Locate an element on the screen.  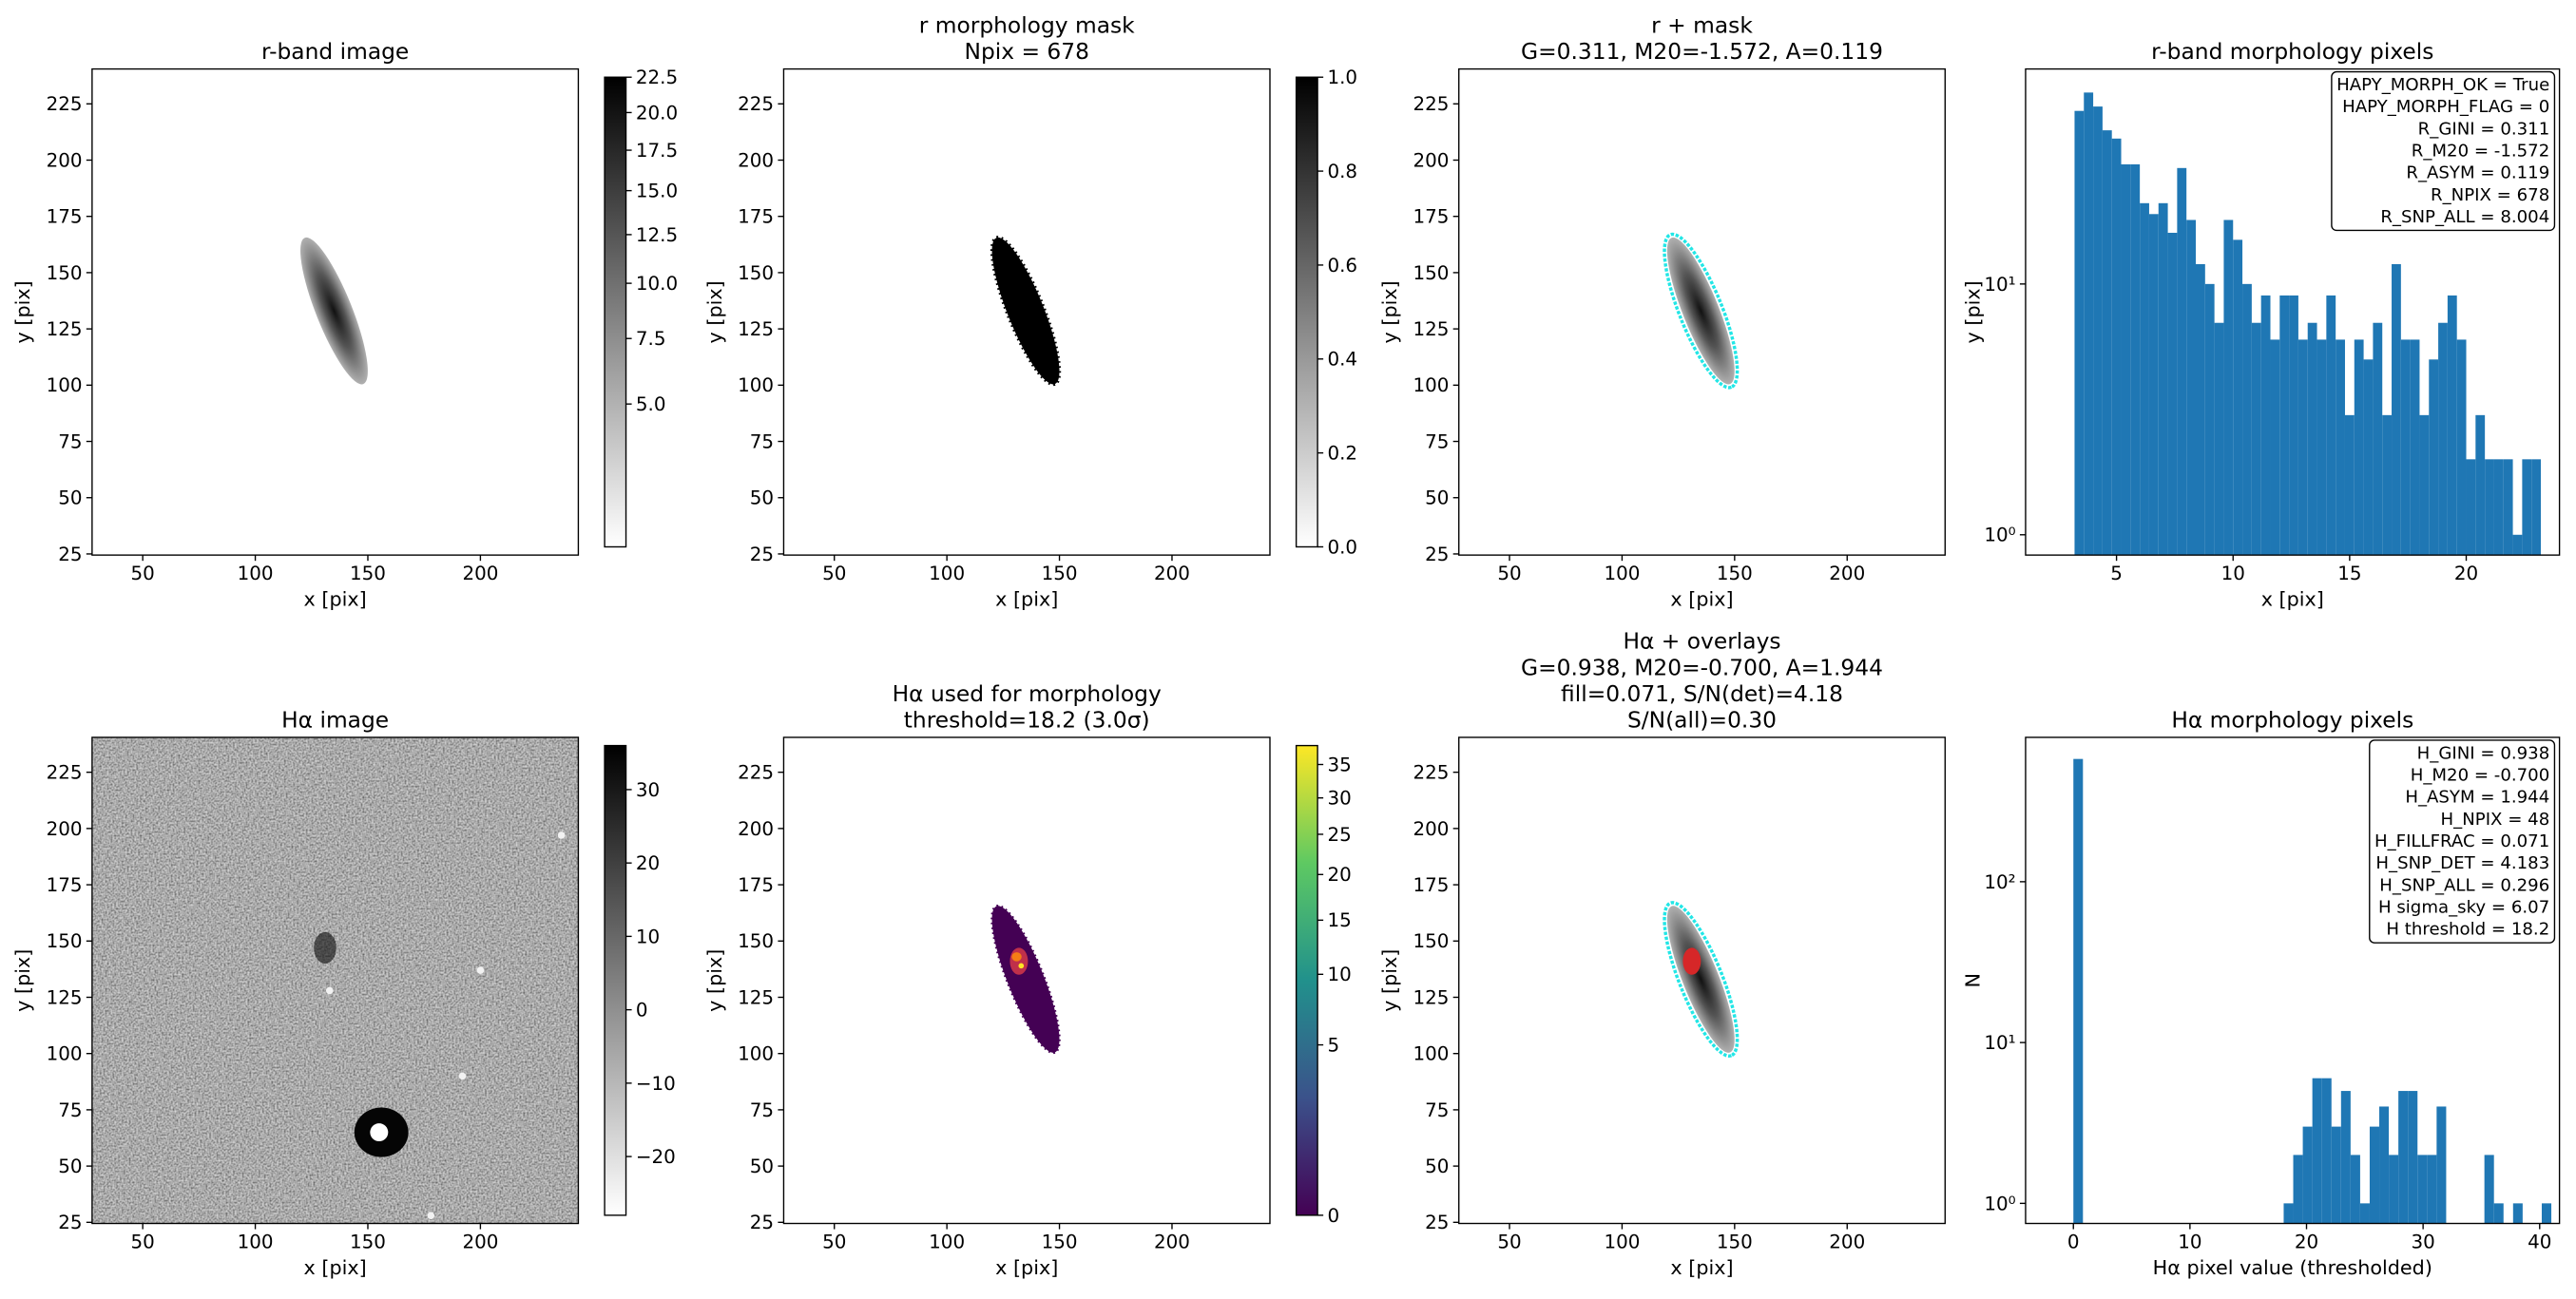
colorbar-tick-label: 30 is located at coordinates (1339, 799).